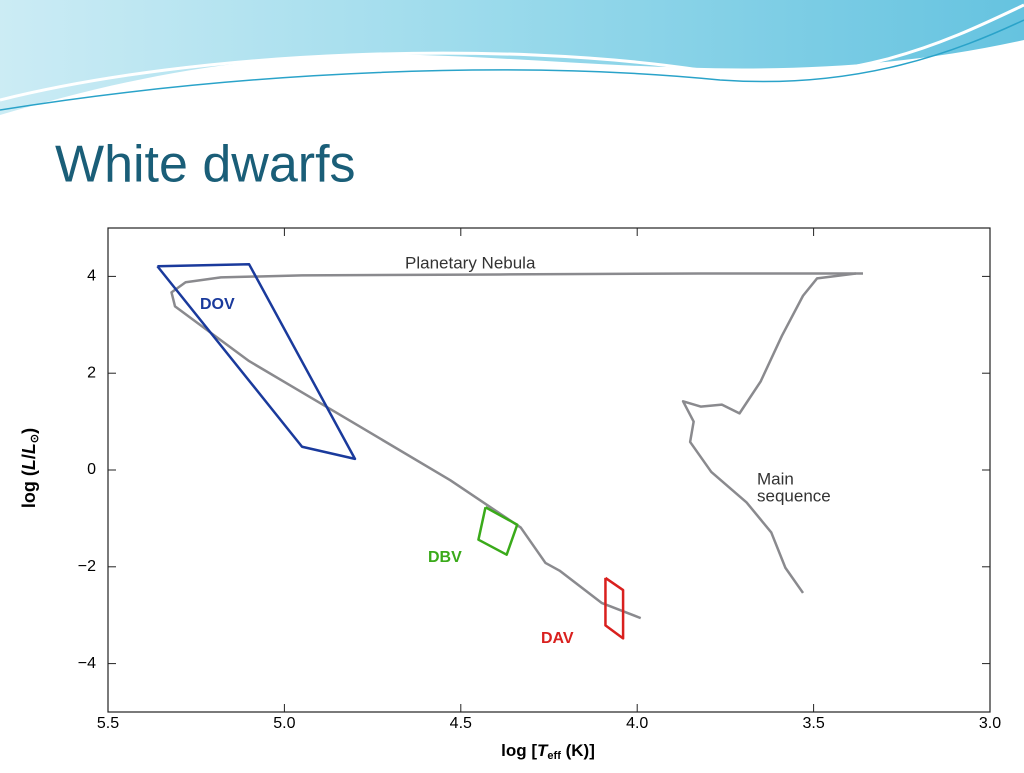 The image size is (1024, 773). Describe the element at coordinates (35, 438) in the screenshot. I see `y-label-part: ⊙` at that location.